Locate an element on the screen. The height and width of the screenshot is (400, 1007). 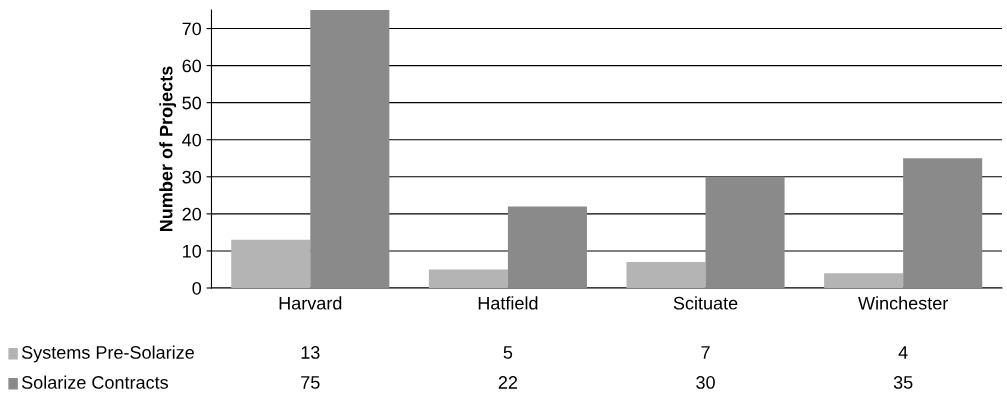
y-tick-label: 0 is located at coordinates (197, 288).